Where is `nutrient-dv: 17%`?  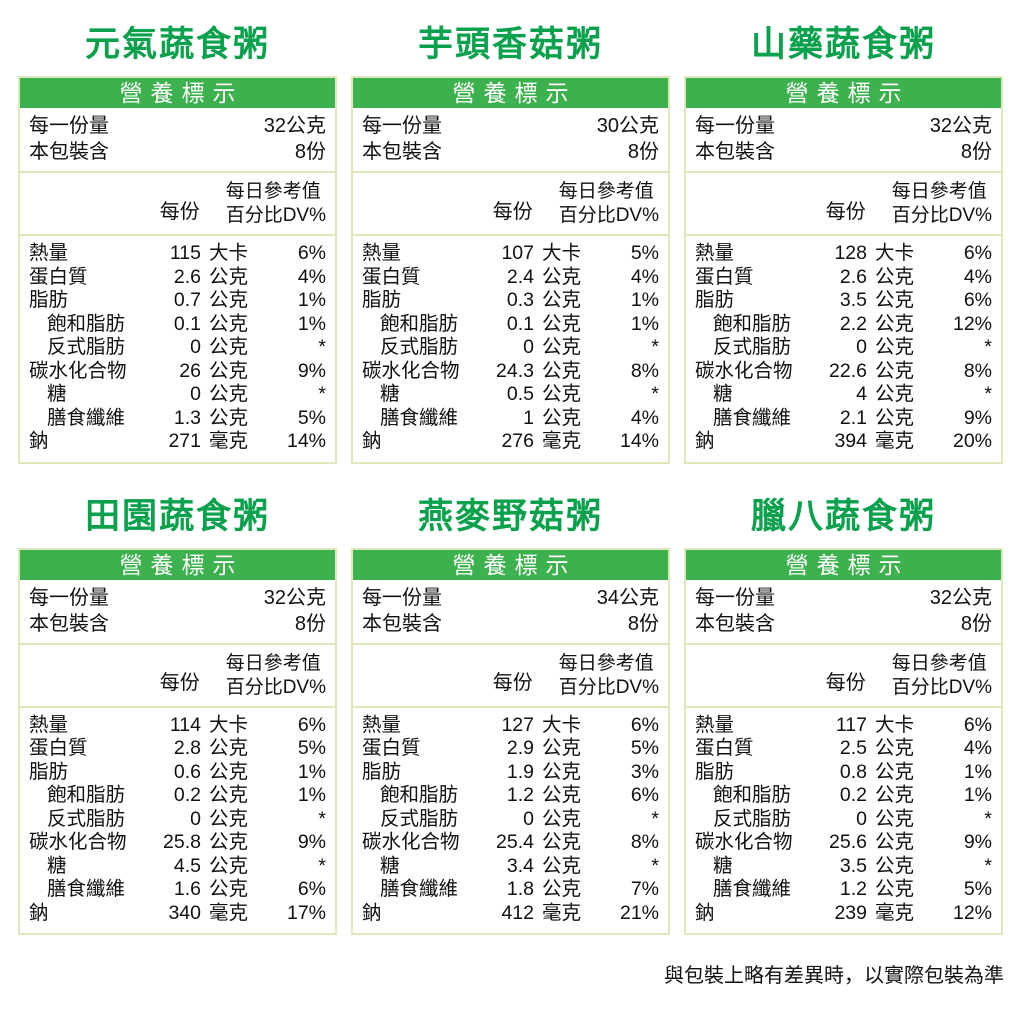
nutrient-dv: 17% is located at coordinates (306, 912).